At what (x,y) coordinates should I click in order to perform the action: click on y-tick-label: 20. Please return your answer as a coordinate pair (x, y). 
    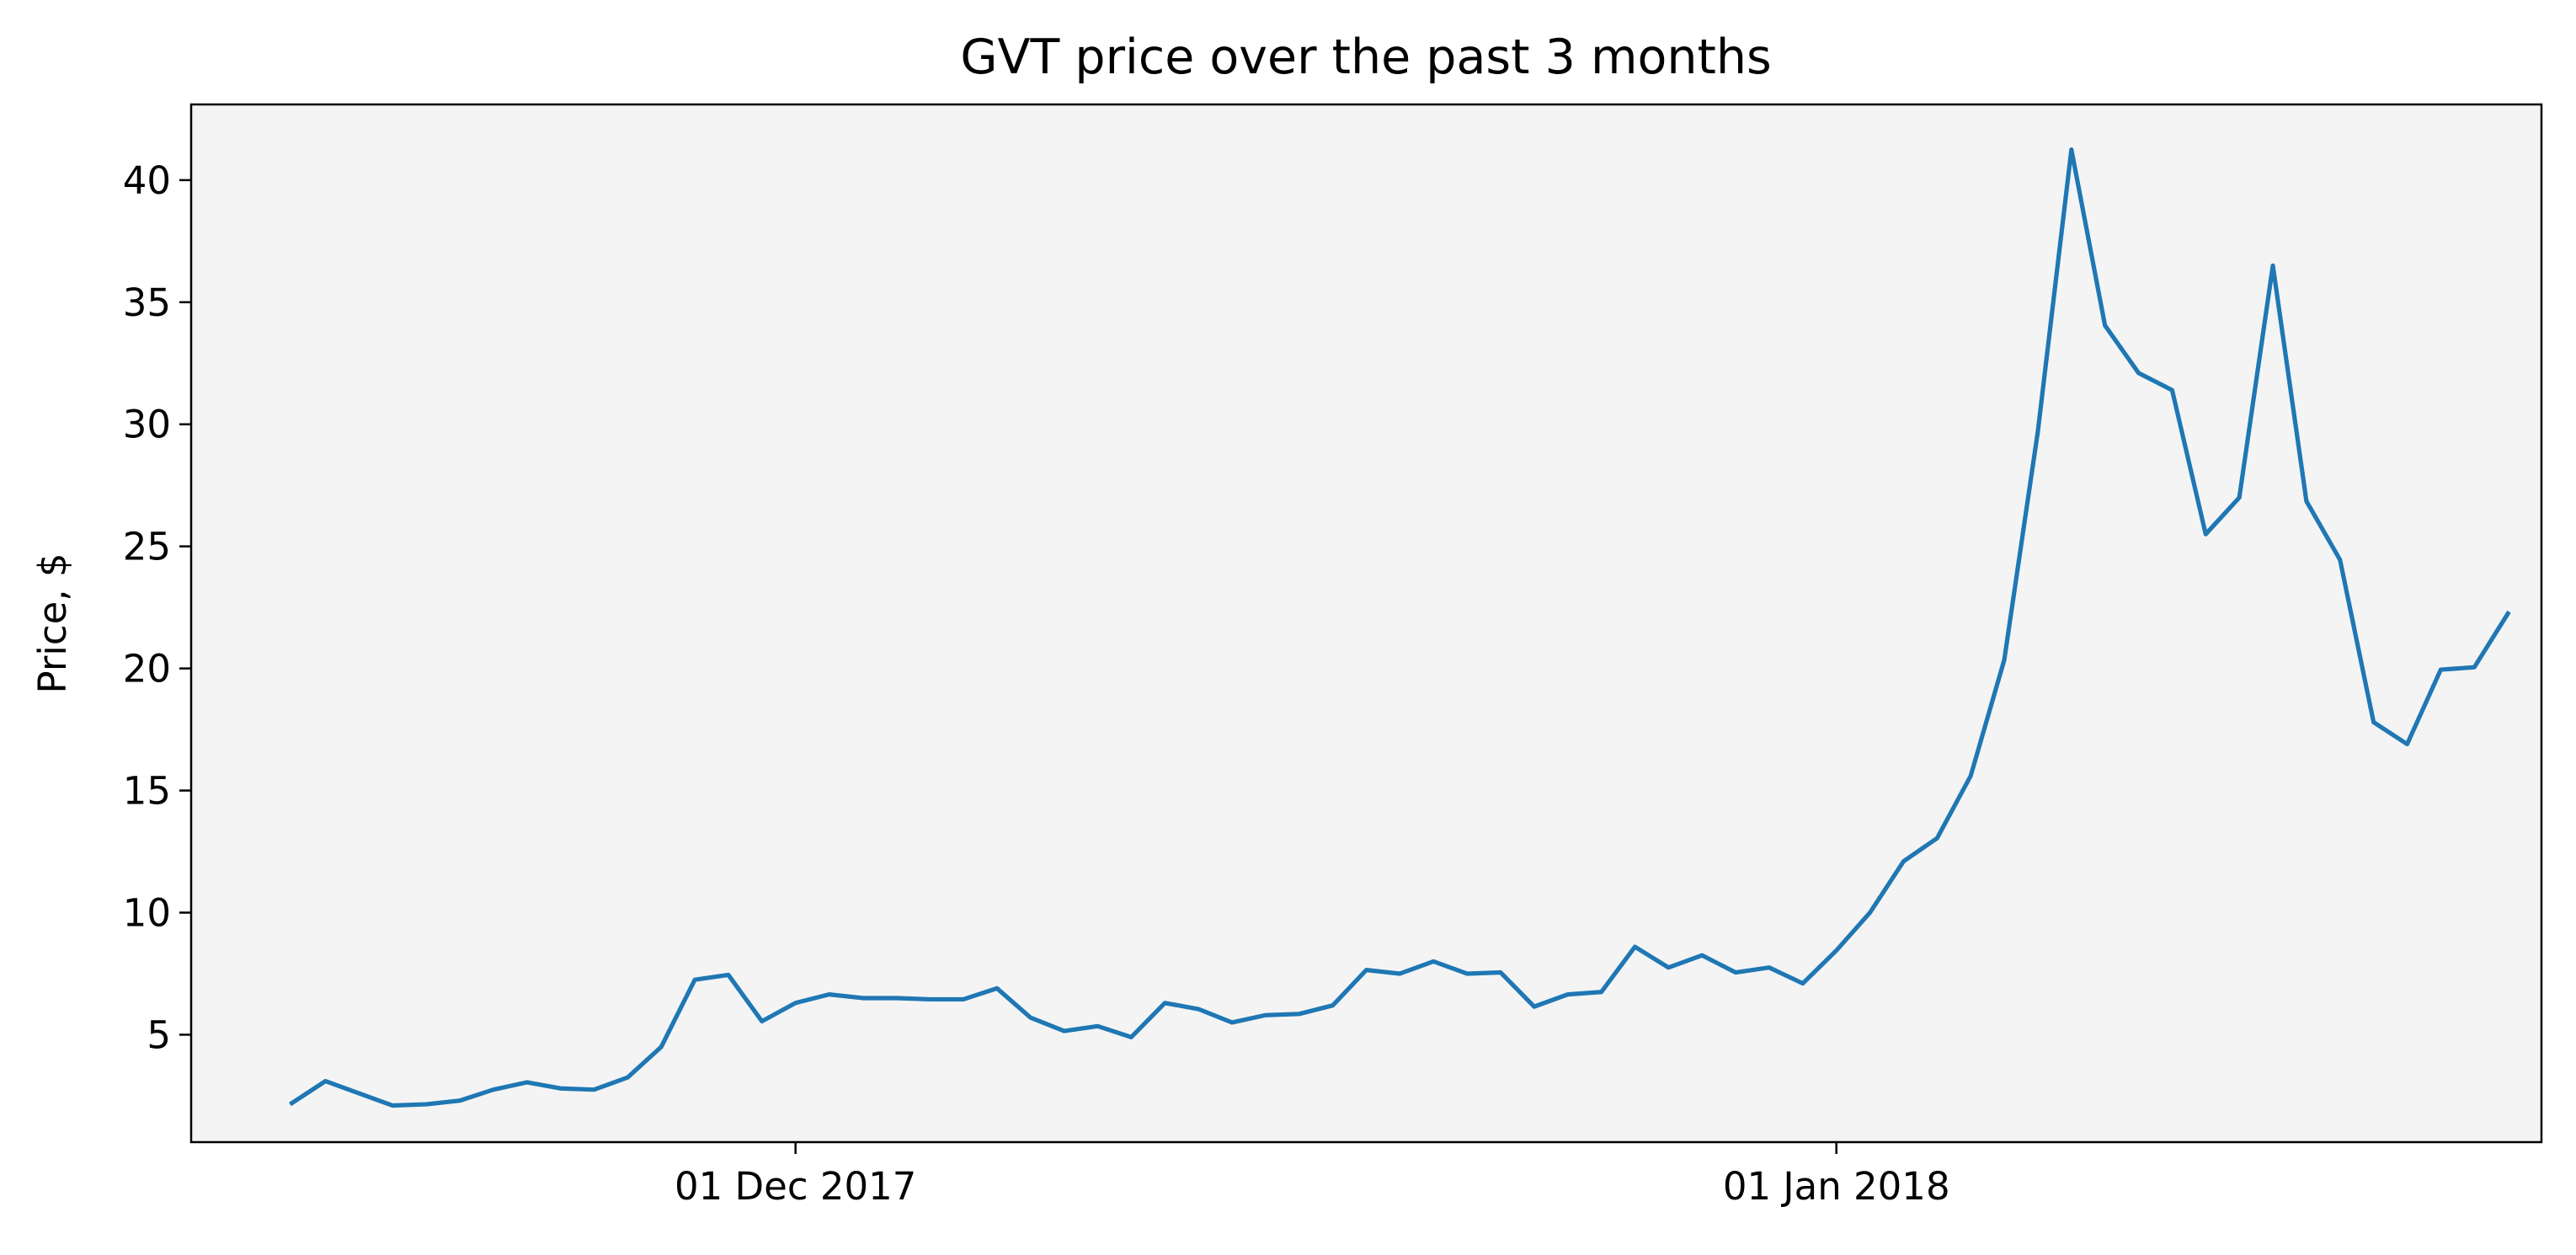
    Looking at the image, I should click on (147, 669).